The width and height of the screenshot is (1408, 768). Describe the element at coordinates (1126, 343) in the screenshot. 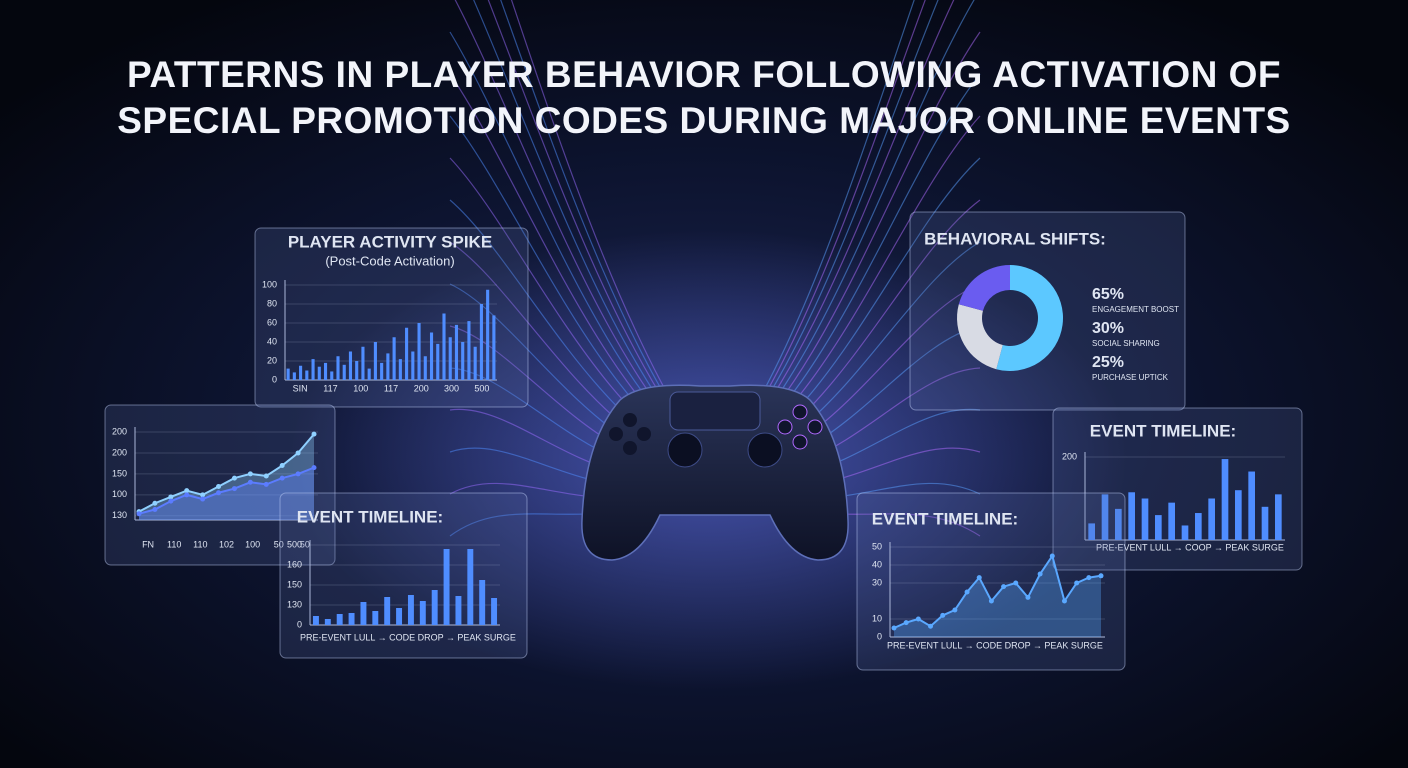

I see `category-label: SOCIAL SHARING` at that location.